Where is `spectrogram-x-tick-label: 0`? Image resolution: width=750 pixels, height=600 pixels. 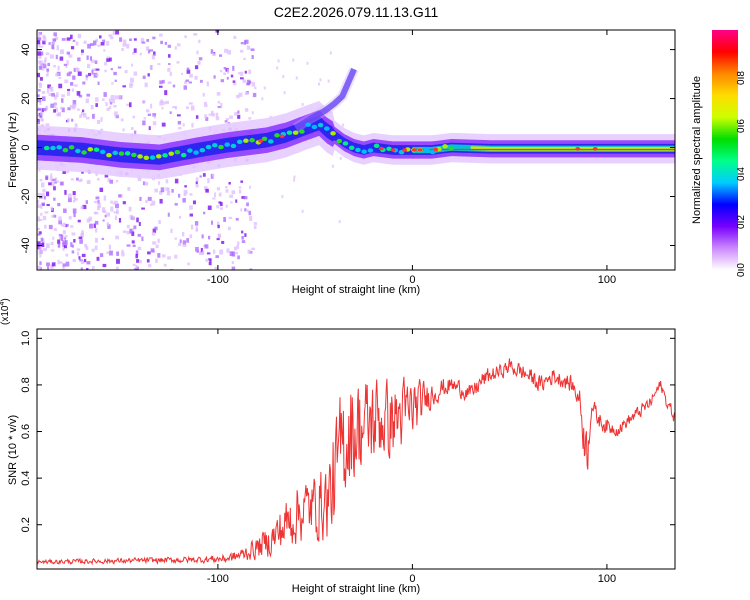
spectrogram-x-tick-label: 0 is located at coordinates (412, 280).